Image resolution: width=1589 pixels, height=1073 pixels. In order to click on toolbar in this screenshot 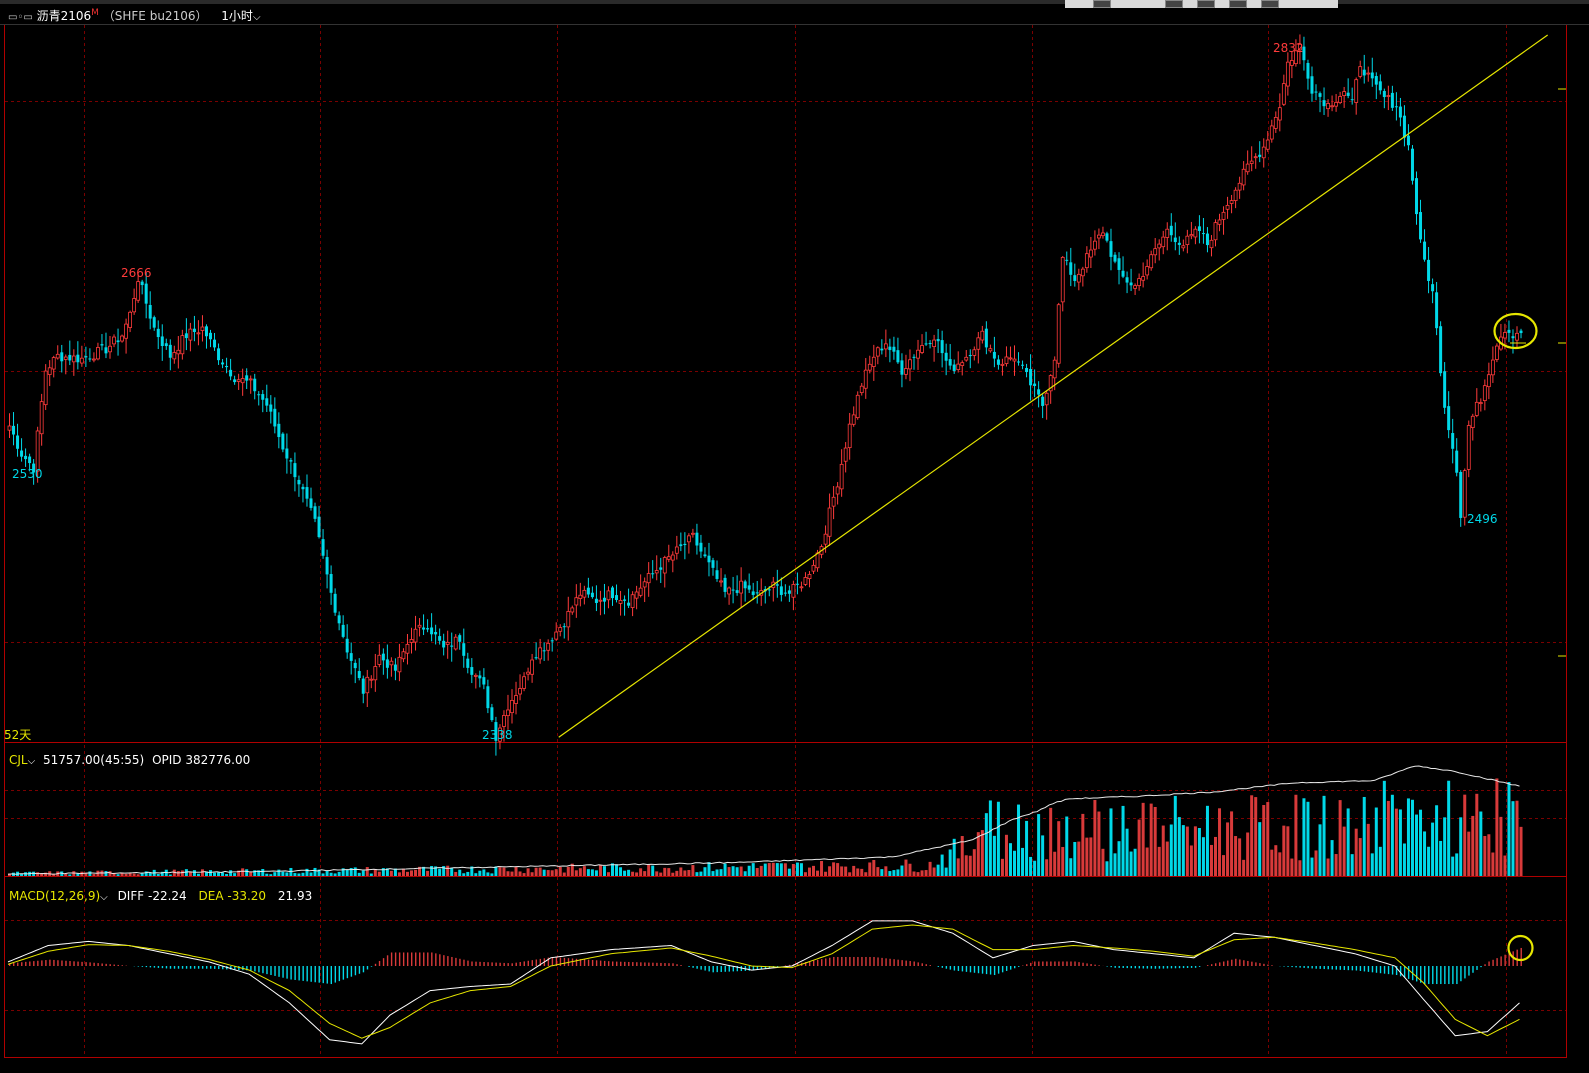, I will do `click(1201, 4)`.